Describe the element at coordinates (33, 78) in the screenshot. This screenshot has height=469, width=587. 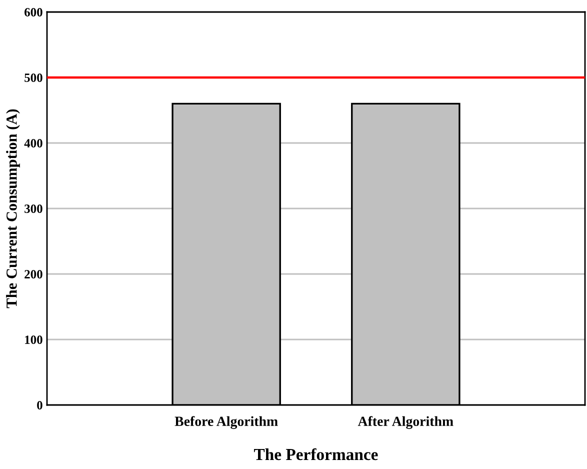
I see `y-tick-label: 500` at that location.